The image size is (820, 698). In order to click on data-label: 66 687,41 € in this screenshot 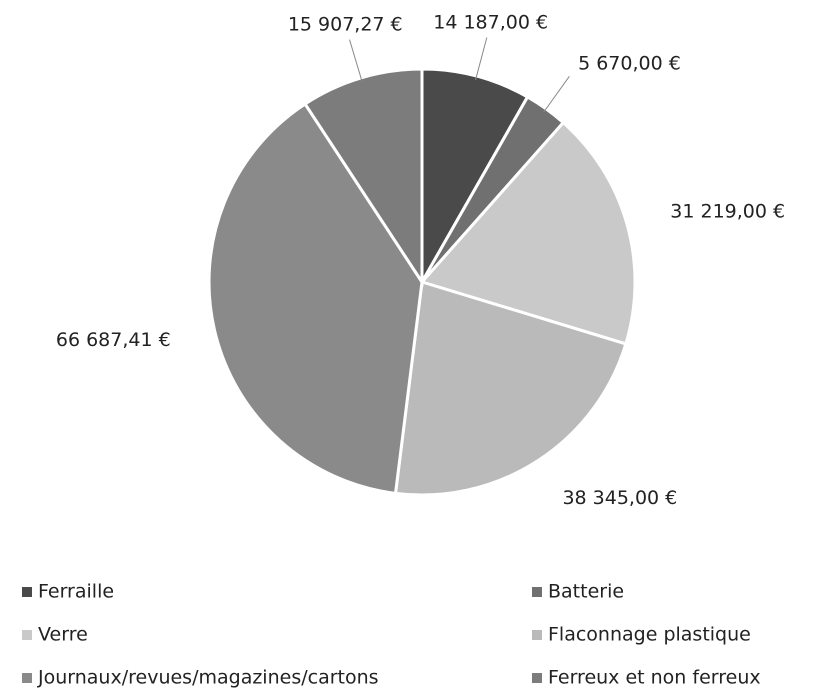, I will do `click(113, 340)`.